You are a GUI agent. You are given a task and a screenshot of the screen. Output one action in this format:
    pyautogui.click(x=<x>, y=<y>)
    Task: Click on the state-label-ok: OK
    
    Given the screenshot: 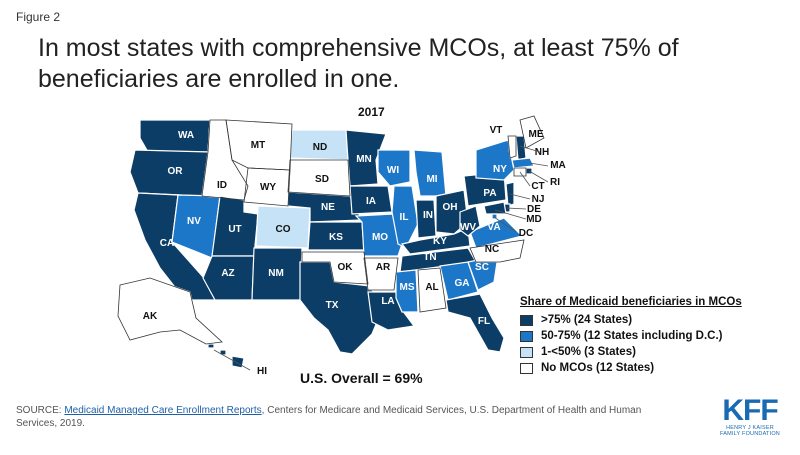 What is the action you would take?
    pyautogui.click(x=346, y=267)
    